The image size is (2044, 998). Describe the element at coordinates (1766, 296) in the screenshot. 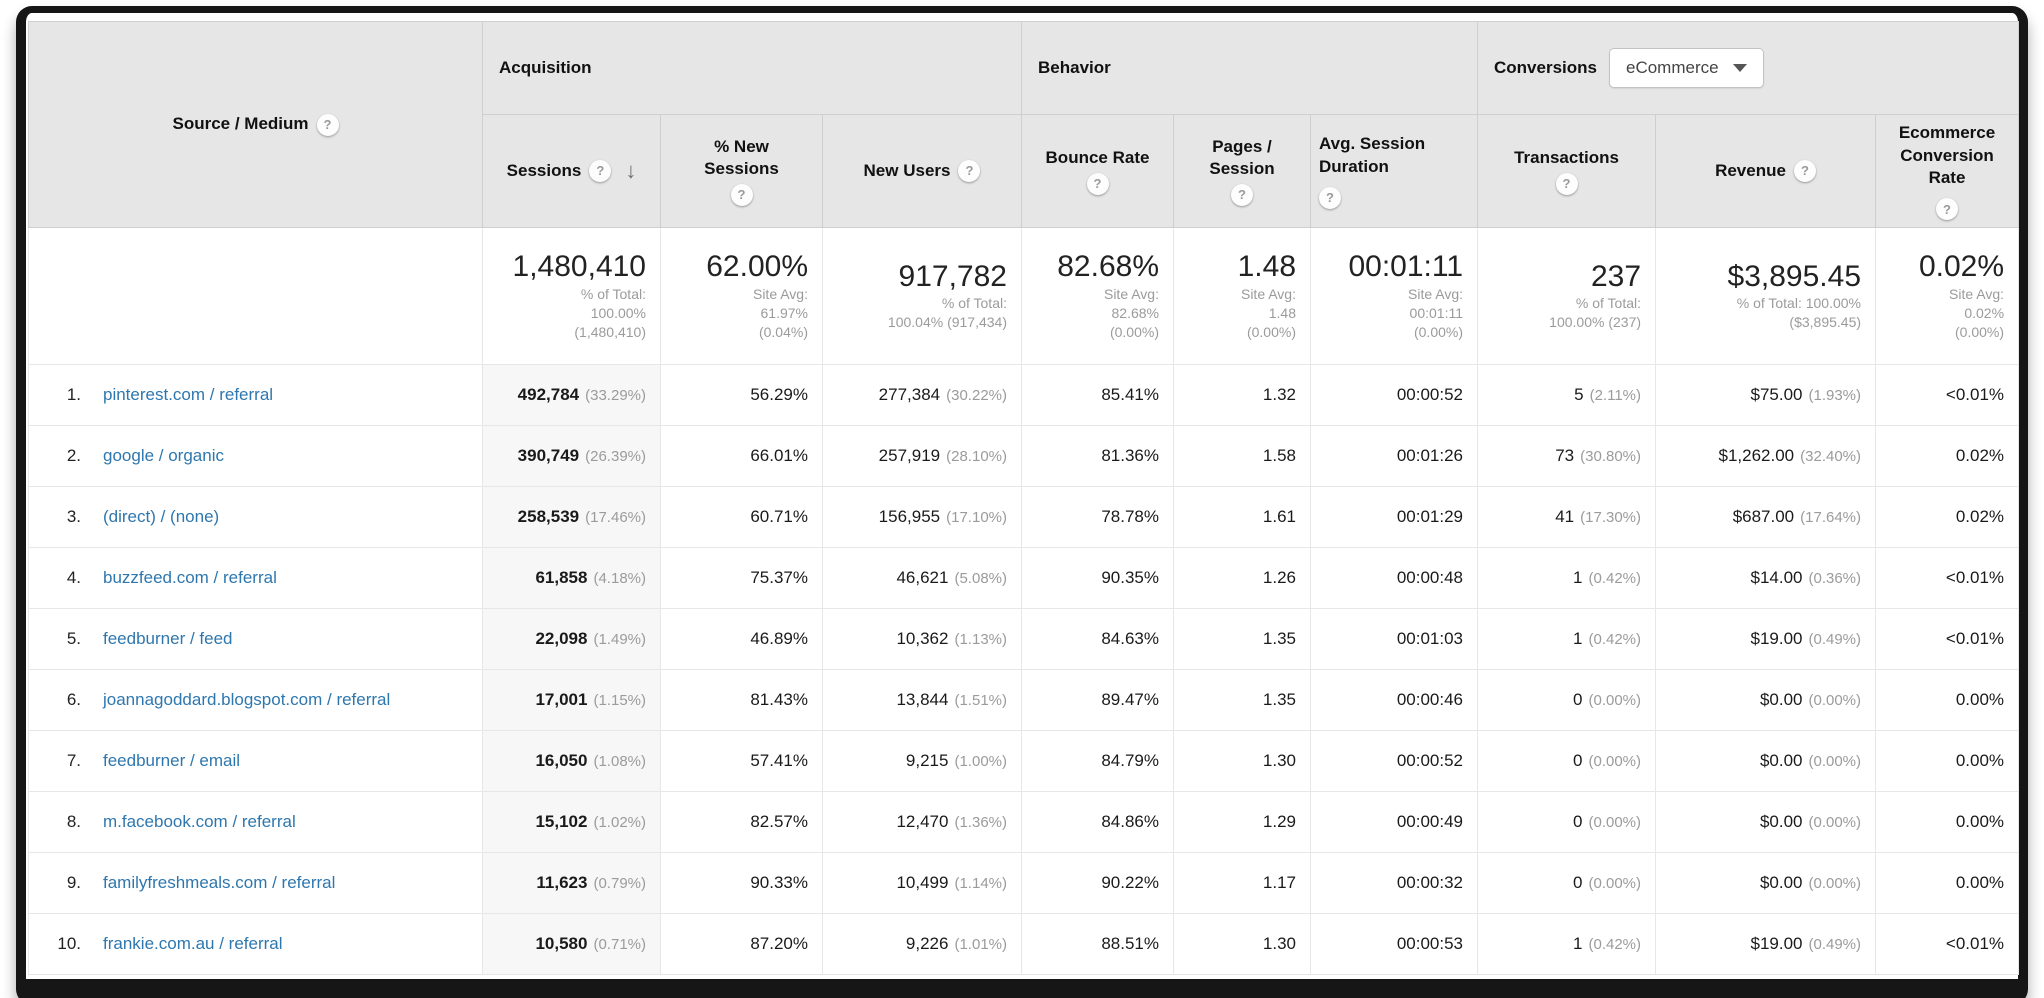

I see `summary-revenue-cell: $3,895.45 % of Total: 100.00% ($3,895.45)` at that location.